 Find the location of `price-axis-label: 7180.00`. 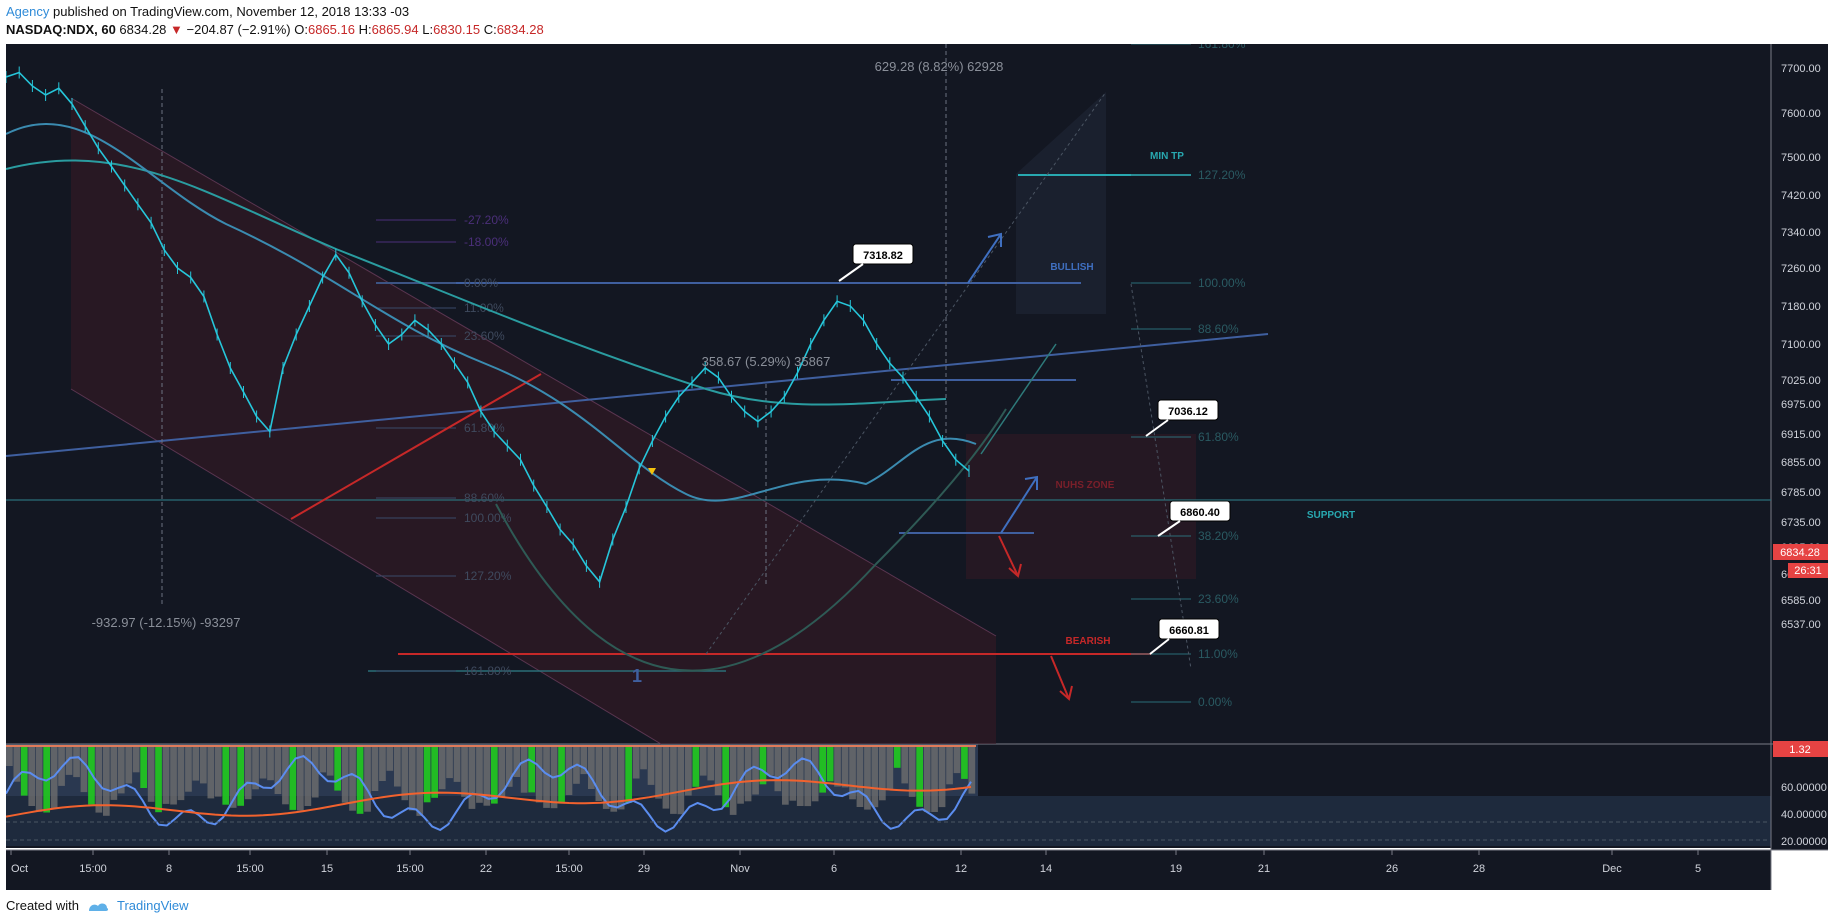

price-axis-label: 7180.00 is located at coordinates (1801, 307).